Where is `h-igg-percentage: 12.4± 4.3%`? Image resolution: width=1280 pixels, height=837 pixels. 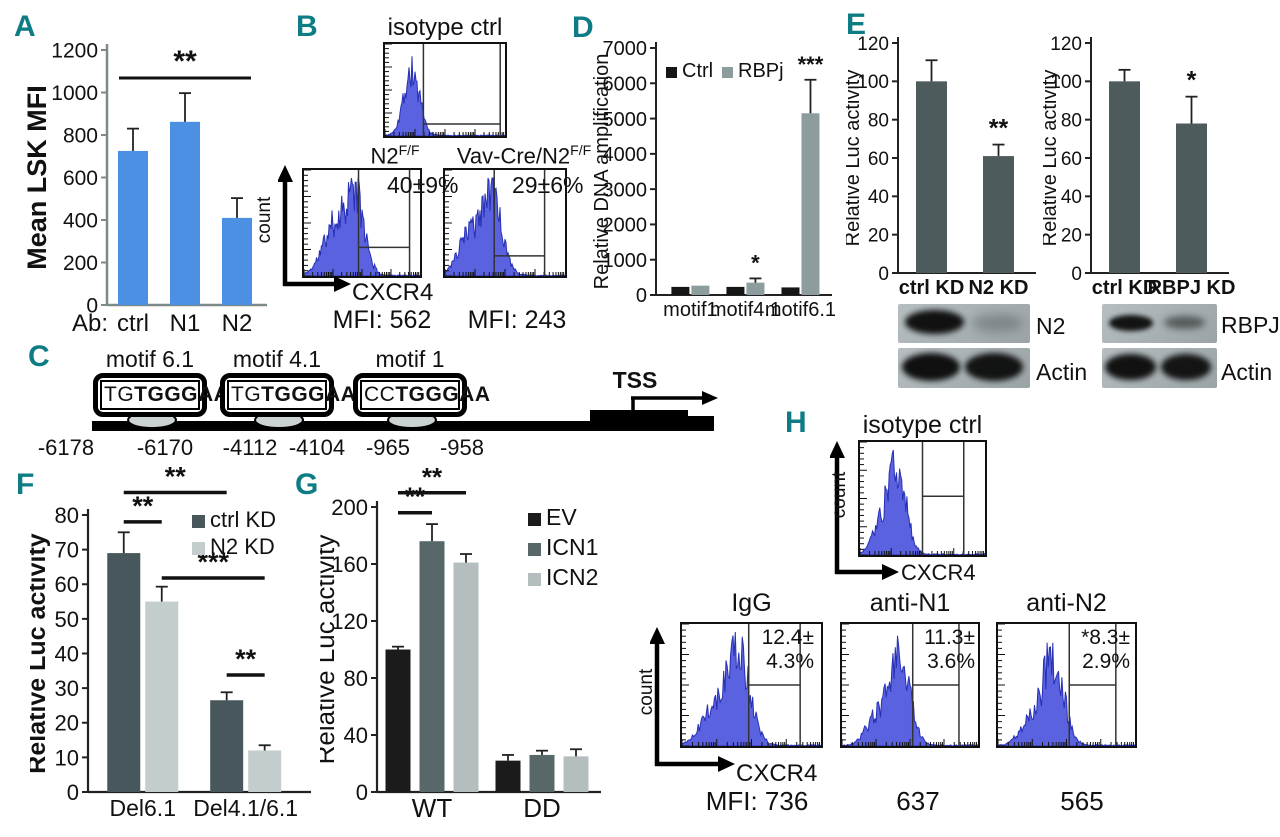
h-igg-percentage: 12.4± 4.3% is located at coordinates (787, 649).